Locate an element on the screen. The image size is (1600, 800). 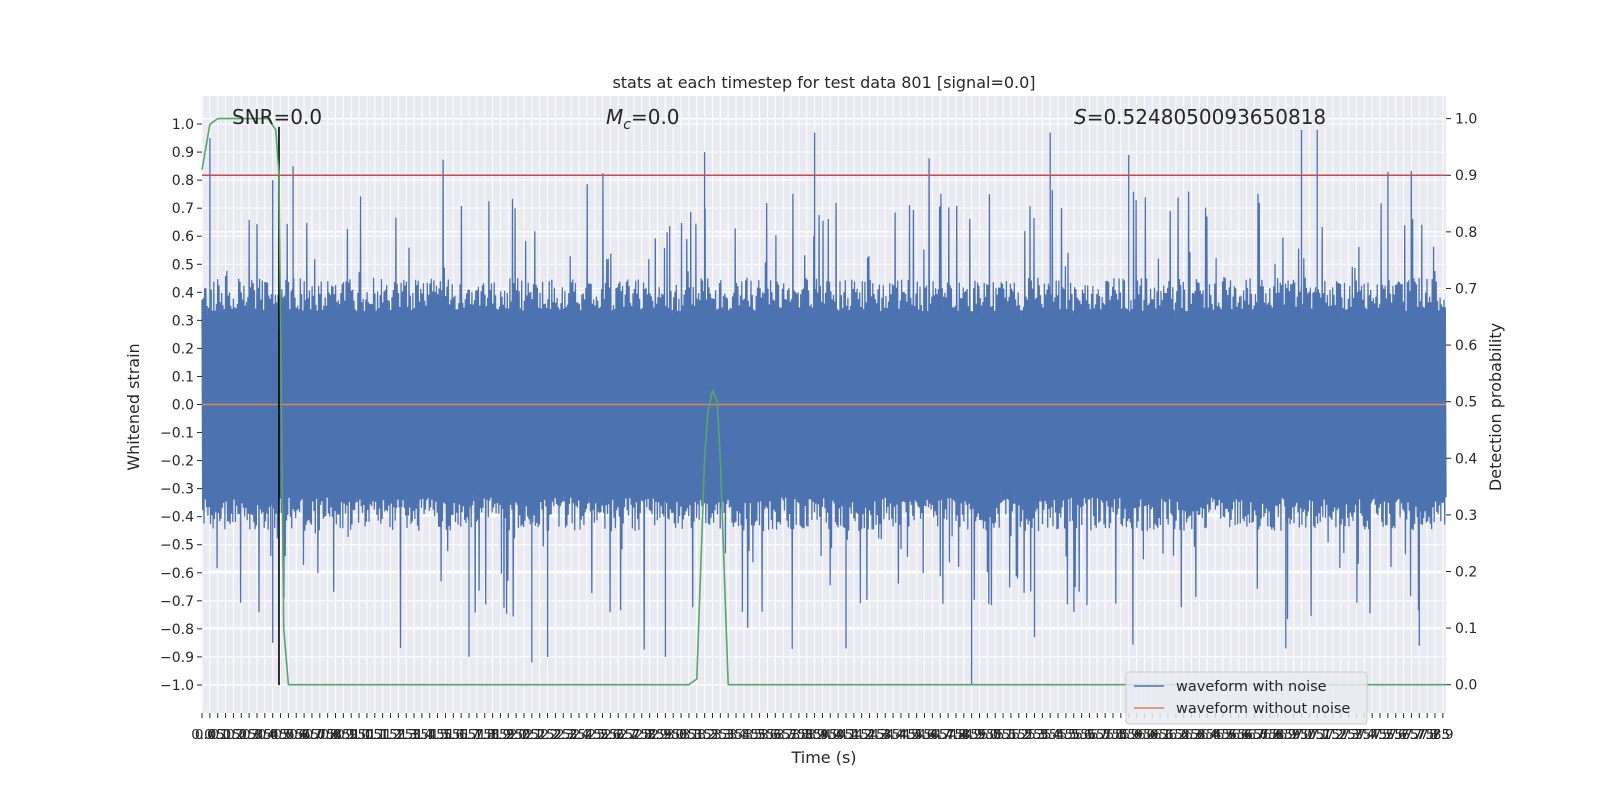
x-tick-label: 2.55 is located at coordinates (602, 735).